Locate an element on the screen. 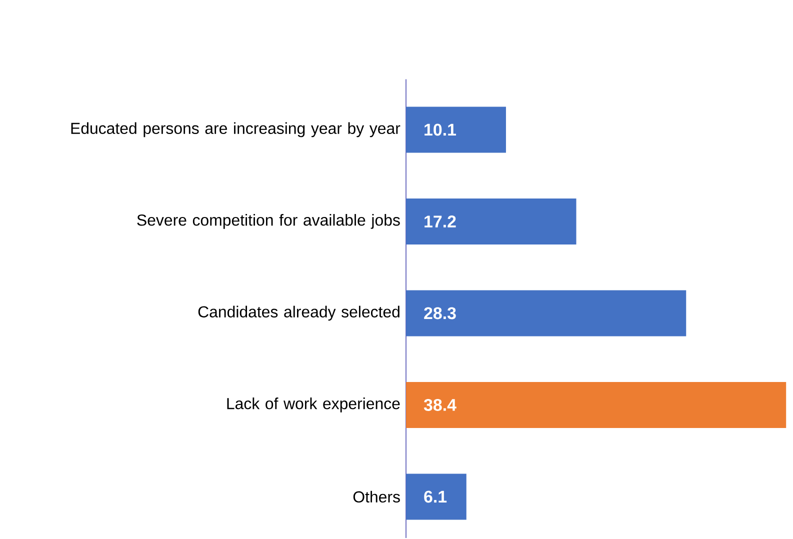  y-tick-label: Others is located at coordinates (376, 496).